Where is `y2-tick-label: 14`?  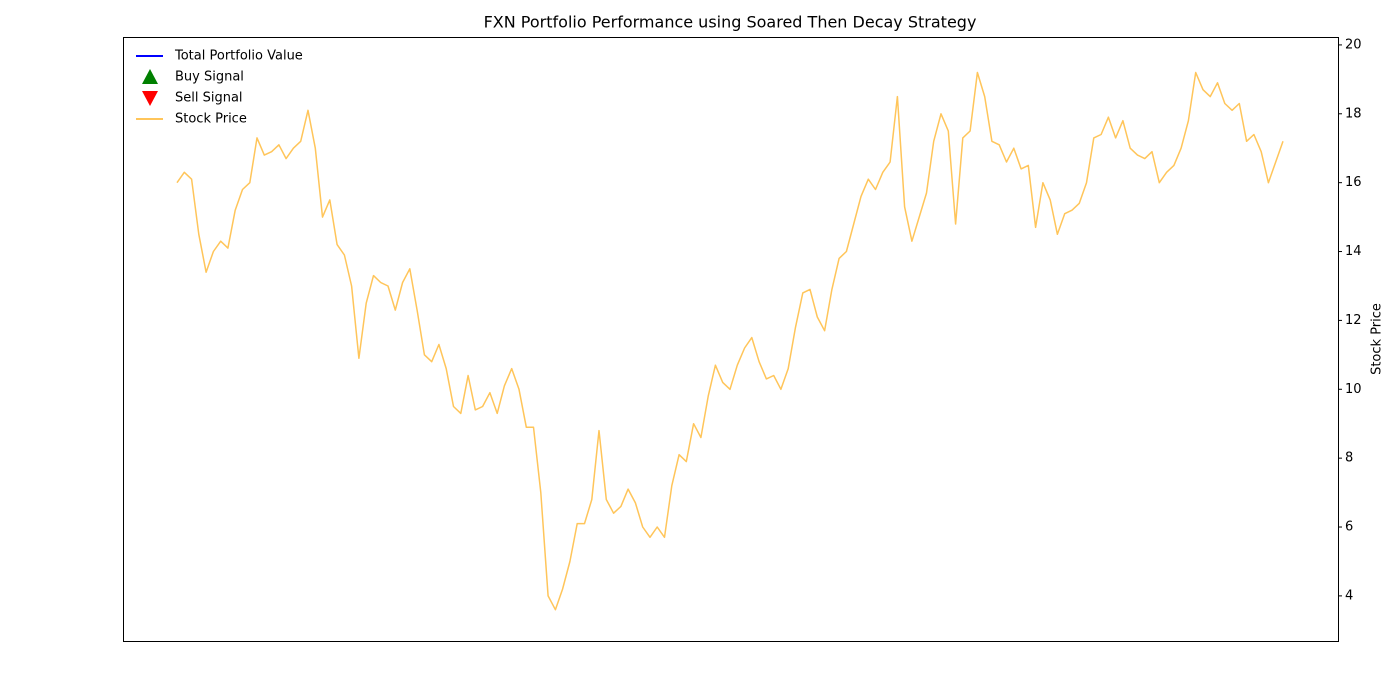 y2-tick-label: 14 is located at coordinates (1353, 251).